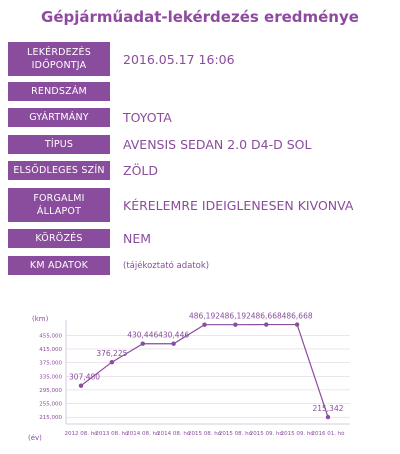  What do you see at coordinates (200, 117) in the screenshot?
I see `field-manufacturer: GYÁRTMÁNY TOYOTA` at bounding box center [200, 117].